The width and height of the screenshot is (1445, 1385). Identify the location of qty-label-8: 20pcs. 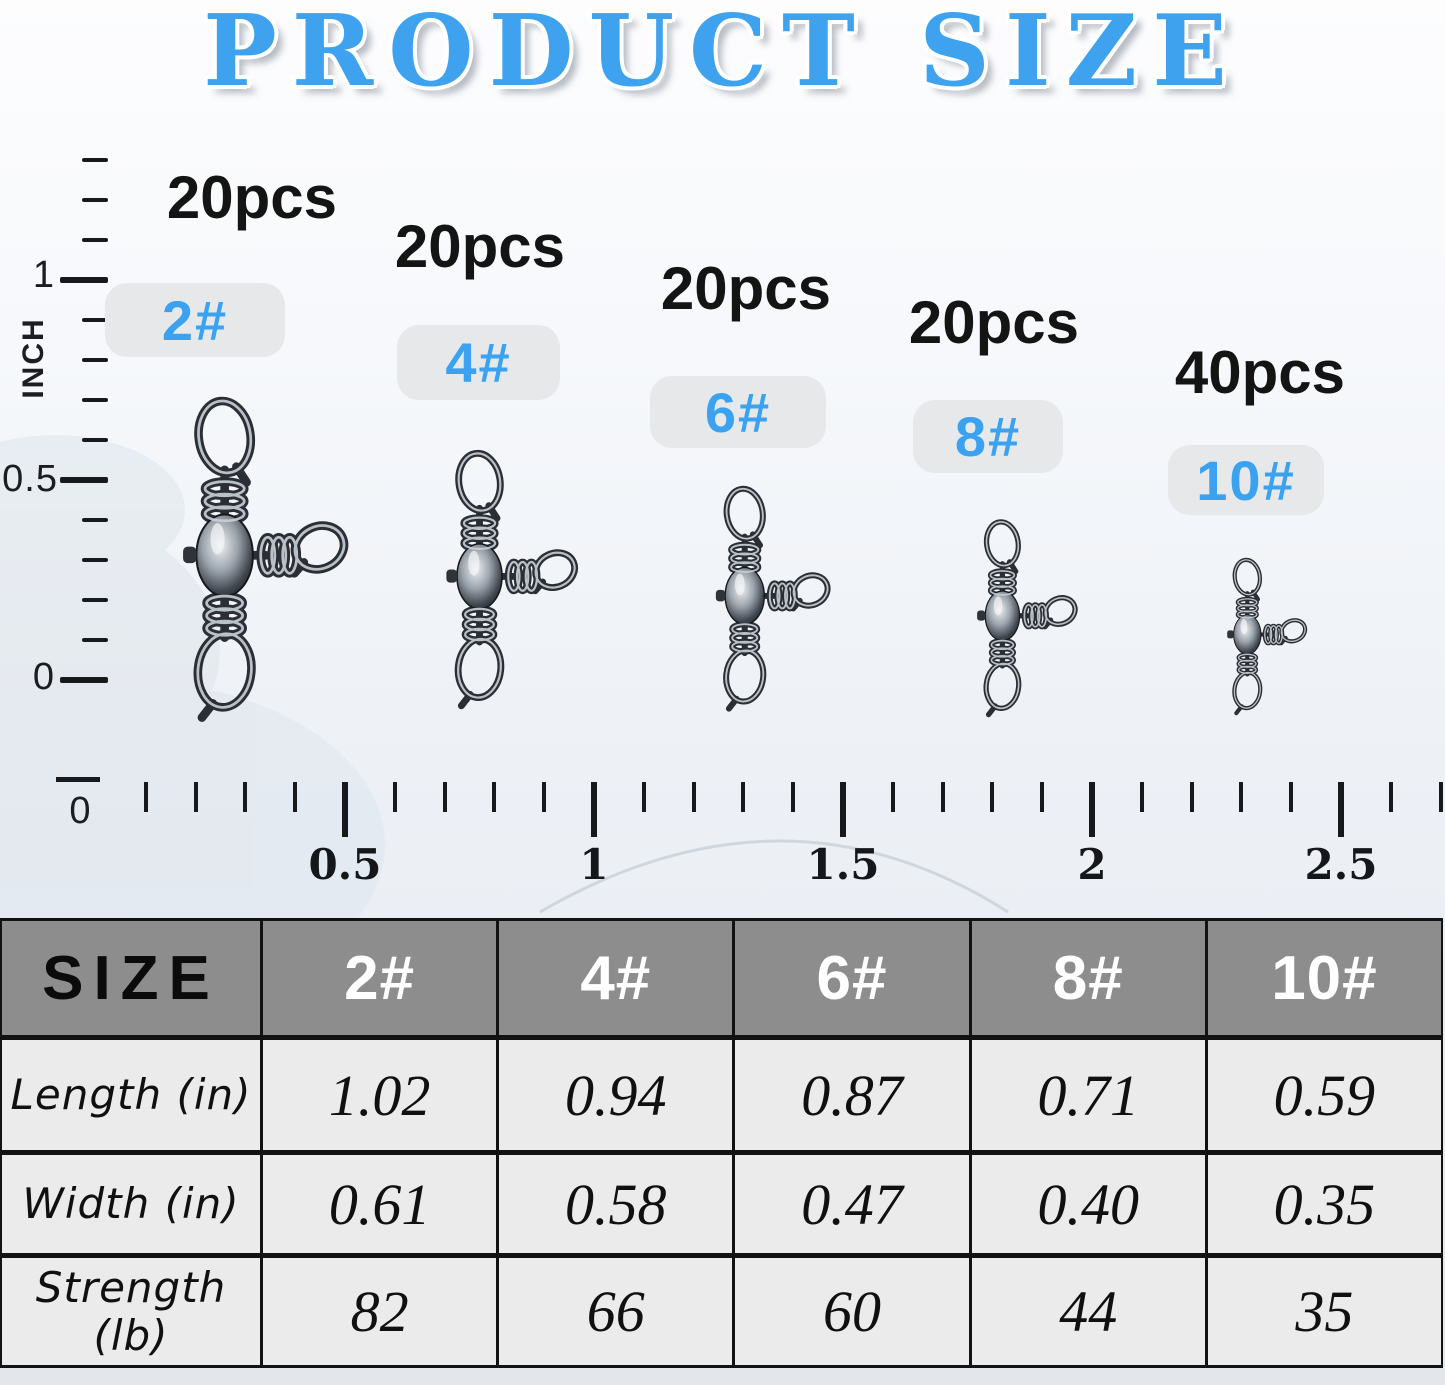
(994, 322).